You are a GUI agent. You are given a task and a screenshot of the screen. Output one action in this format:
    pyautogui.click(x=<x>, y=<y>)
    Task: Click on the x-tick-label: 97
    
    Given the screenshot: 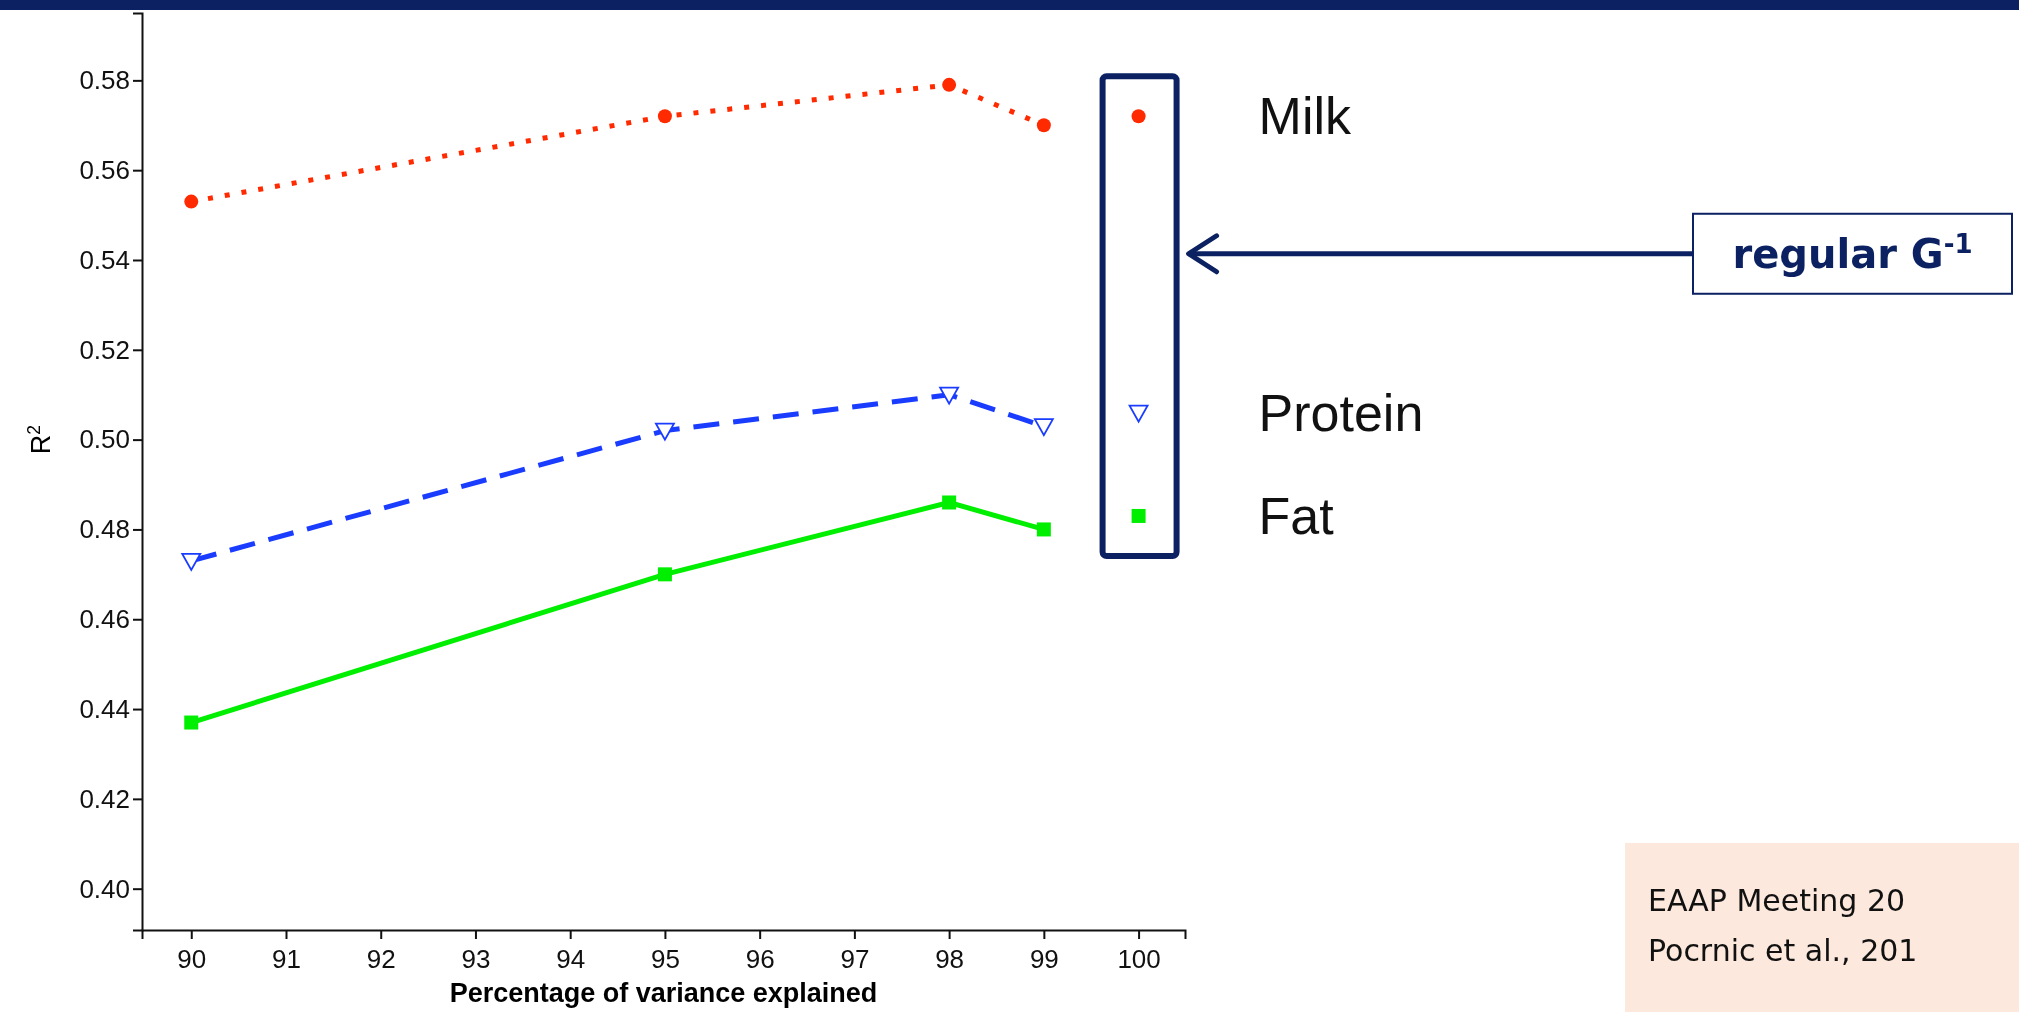 What is the action you would take?
    pyautogui.click(x=855, y=959)
    